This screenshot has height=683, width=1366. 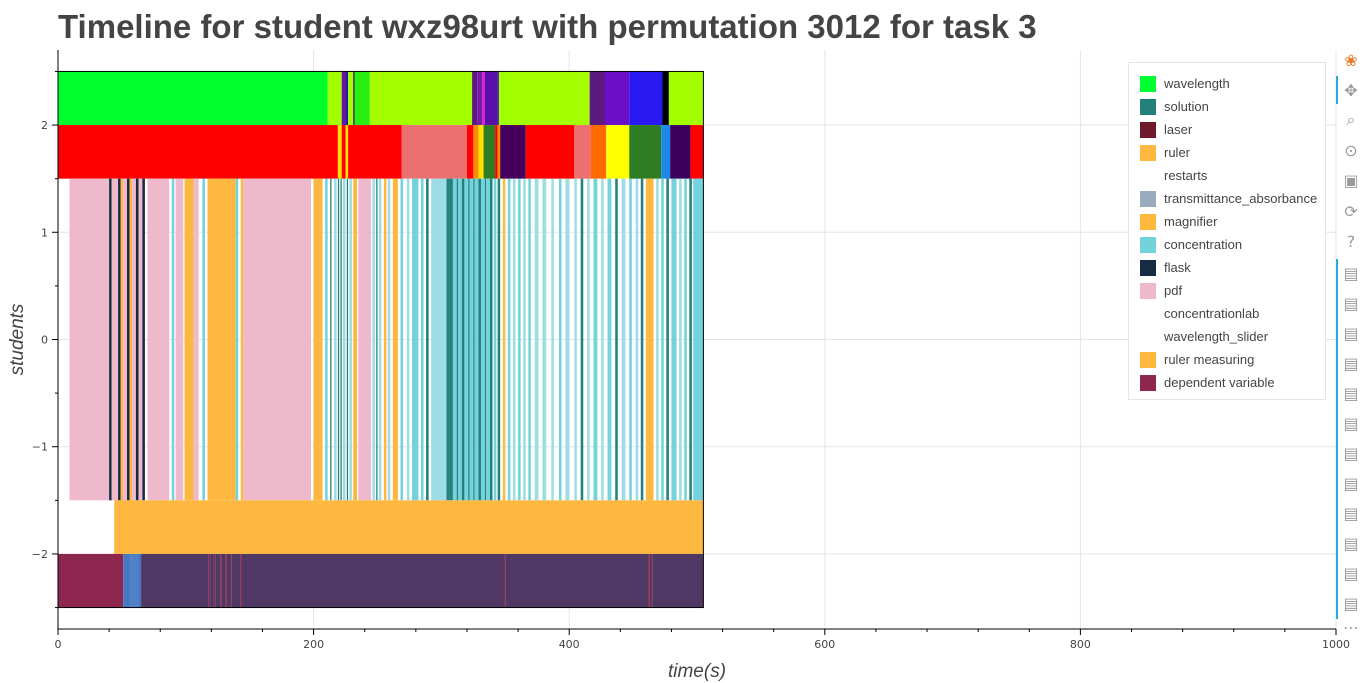 I want to click on hover-icon-1: ▤, so click(x=1351, y=273).